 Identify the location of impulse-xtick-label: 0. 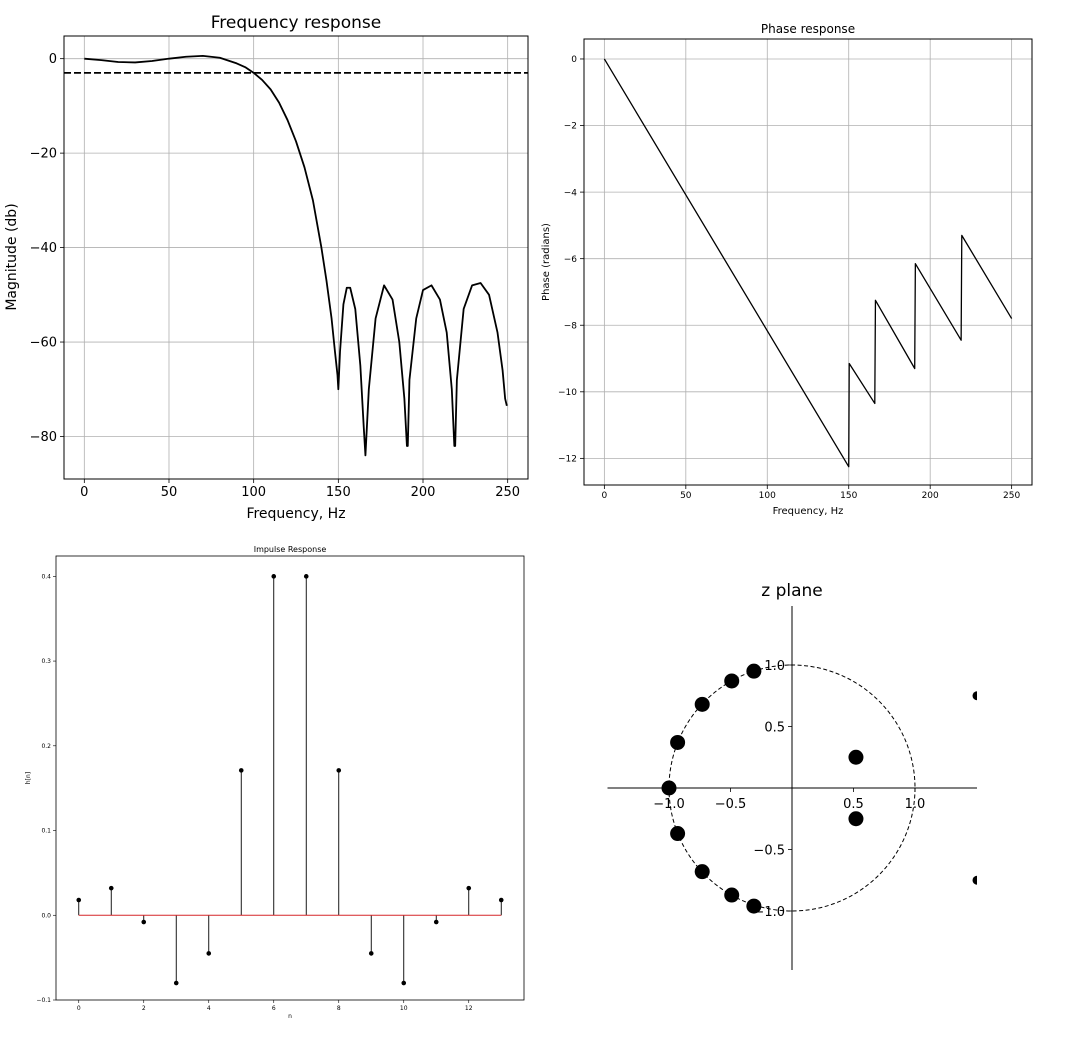
(79, 1008).